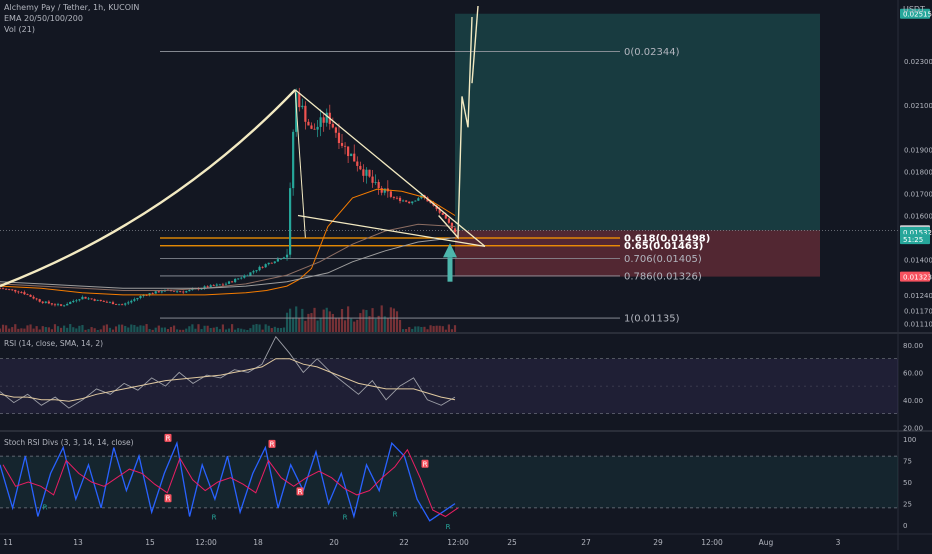 The height and width of the screenshot is (554, 932). What do you see at coordinates (334, 542) in the screenshot?
I see `time-tick-label: 20` at bounding box center [334, 542].